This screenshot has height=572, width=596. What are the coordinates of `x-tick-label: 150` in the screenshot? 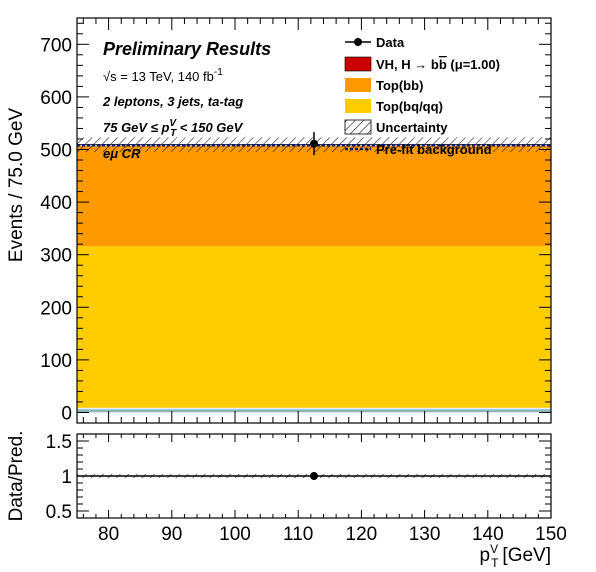 It's located at (551, 534).